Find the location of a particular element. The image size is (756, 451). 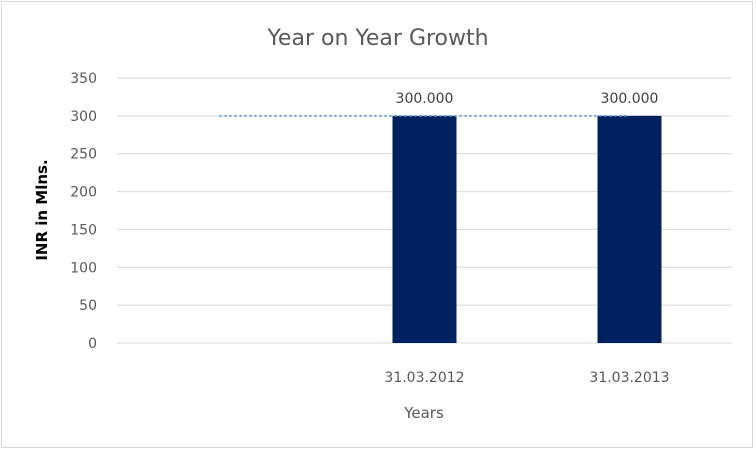

x-axis-label: Years is located at coordinates (423, 413).